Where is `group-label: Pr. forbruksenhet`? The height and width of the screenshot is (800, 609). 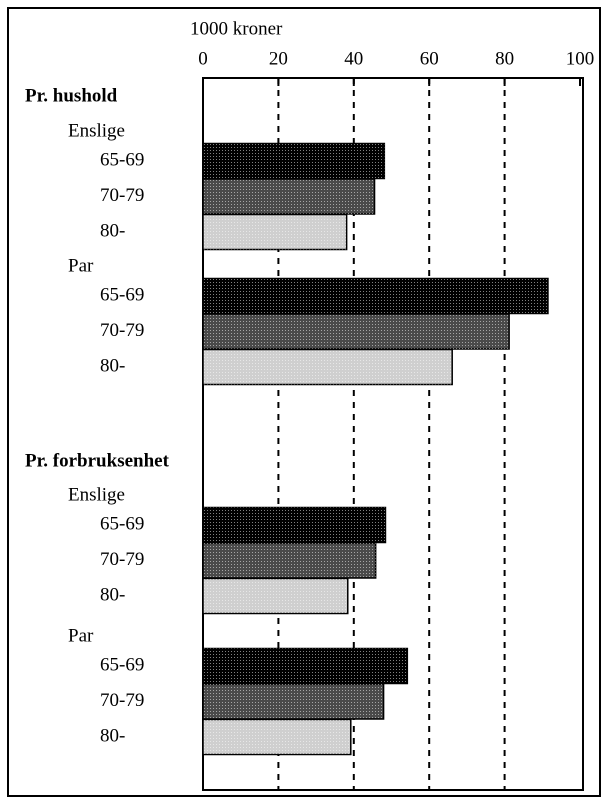 group-label: Pr. forbruksenhet is located at coordinates (97, 460).